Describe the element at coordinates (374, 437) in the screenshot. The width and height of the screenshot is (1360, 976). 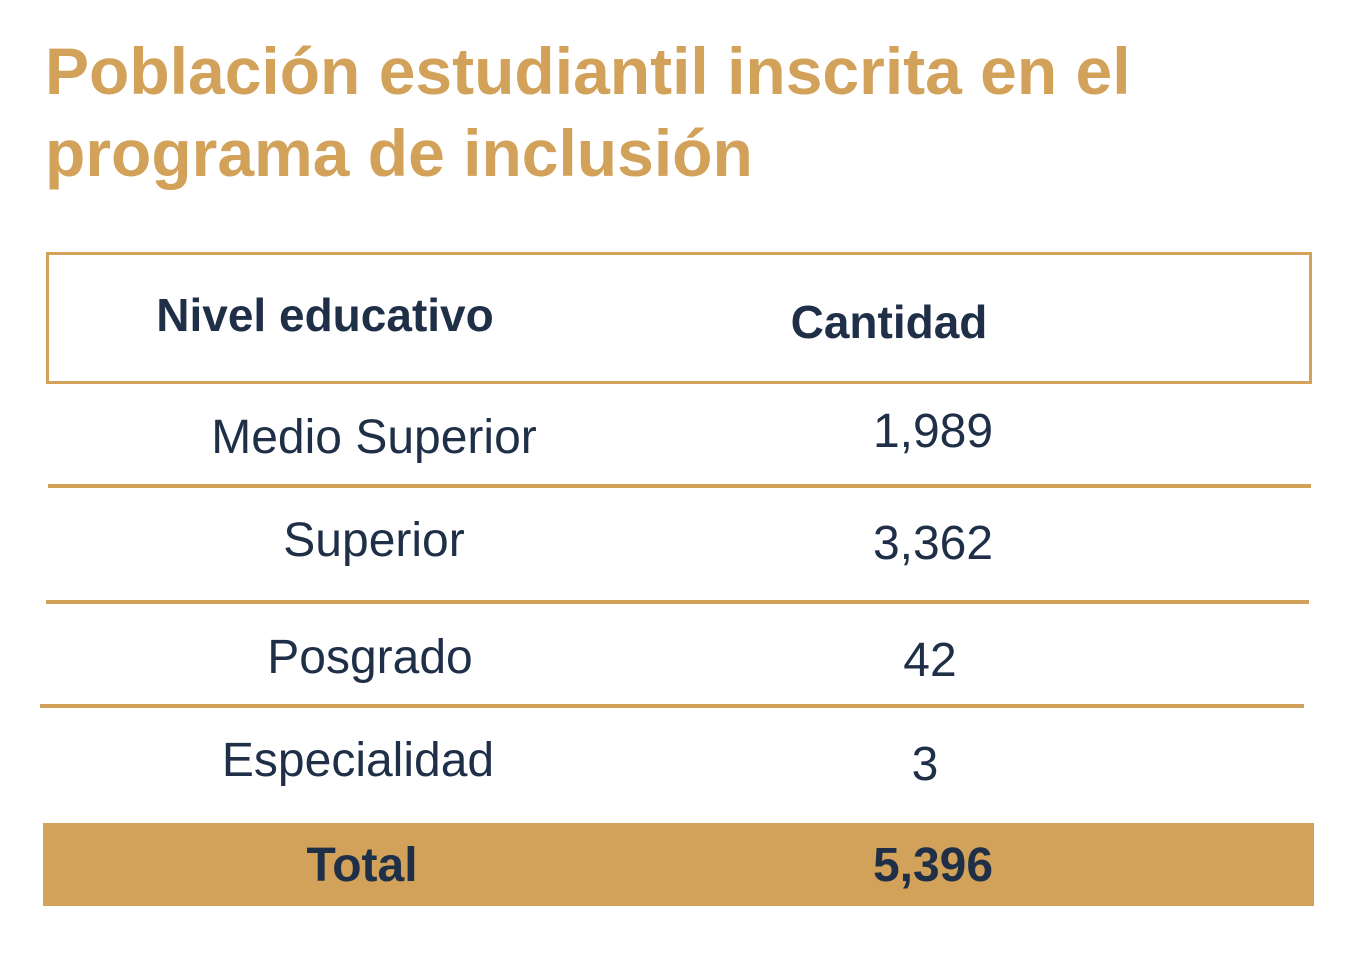
I see `table-row-nivel: Medio Superior` at that location.